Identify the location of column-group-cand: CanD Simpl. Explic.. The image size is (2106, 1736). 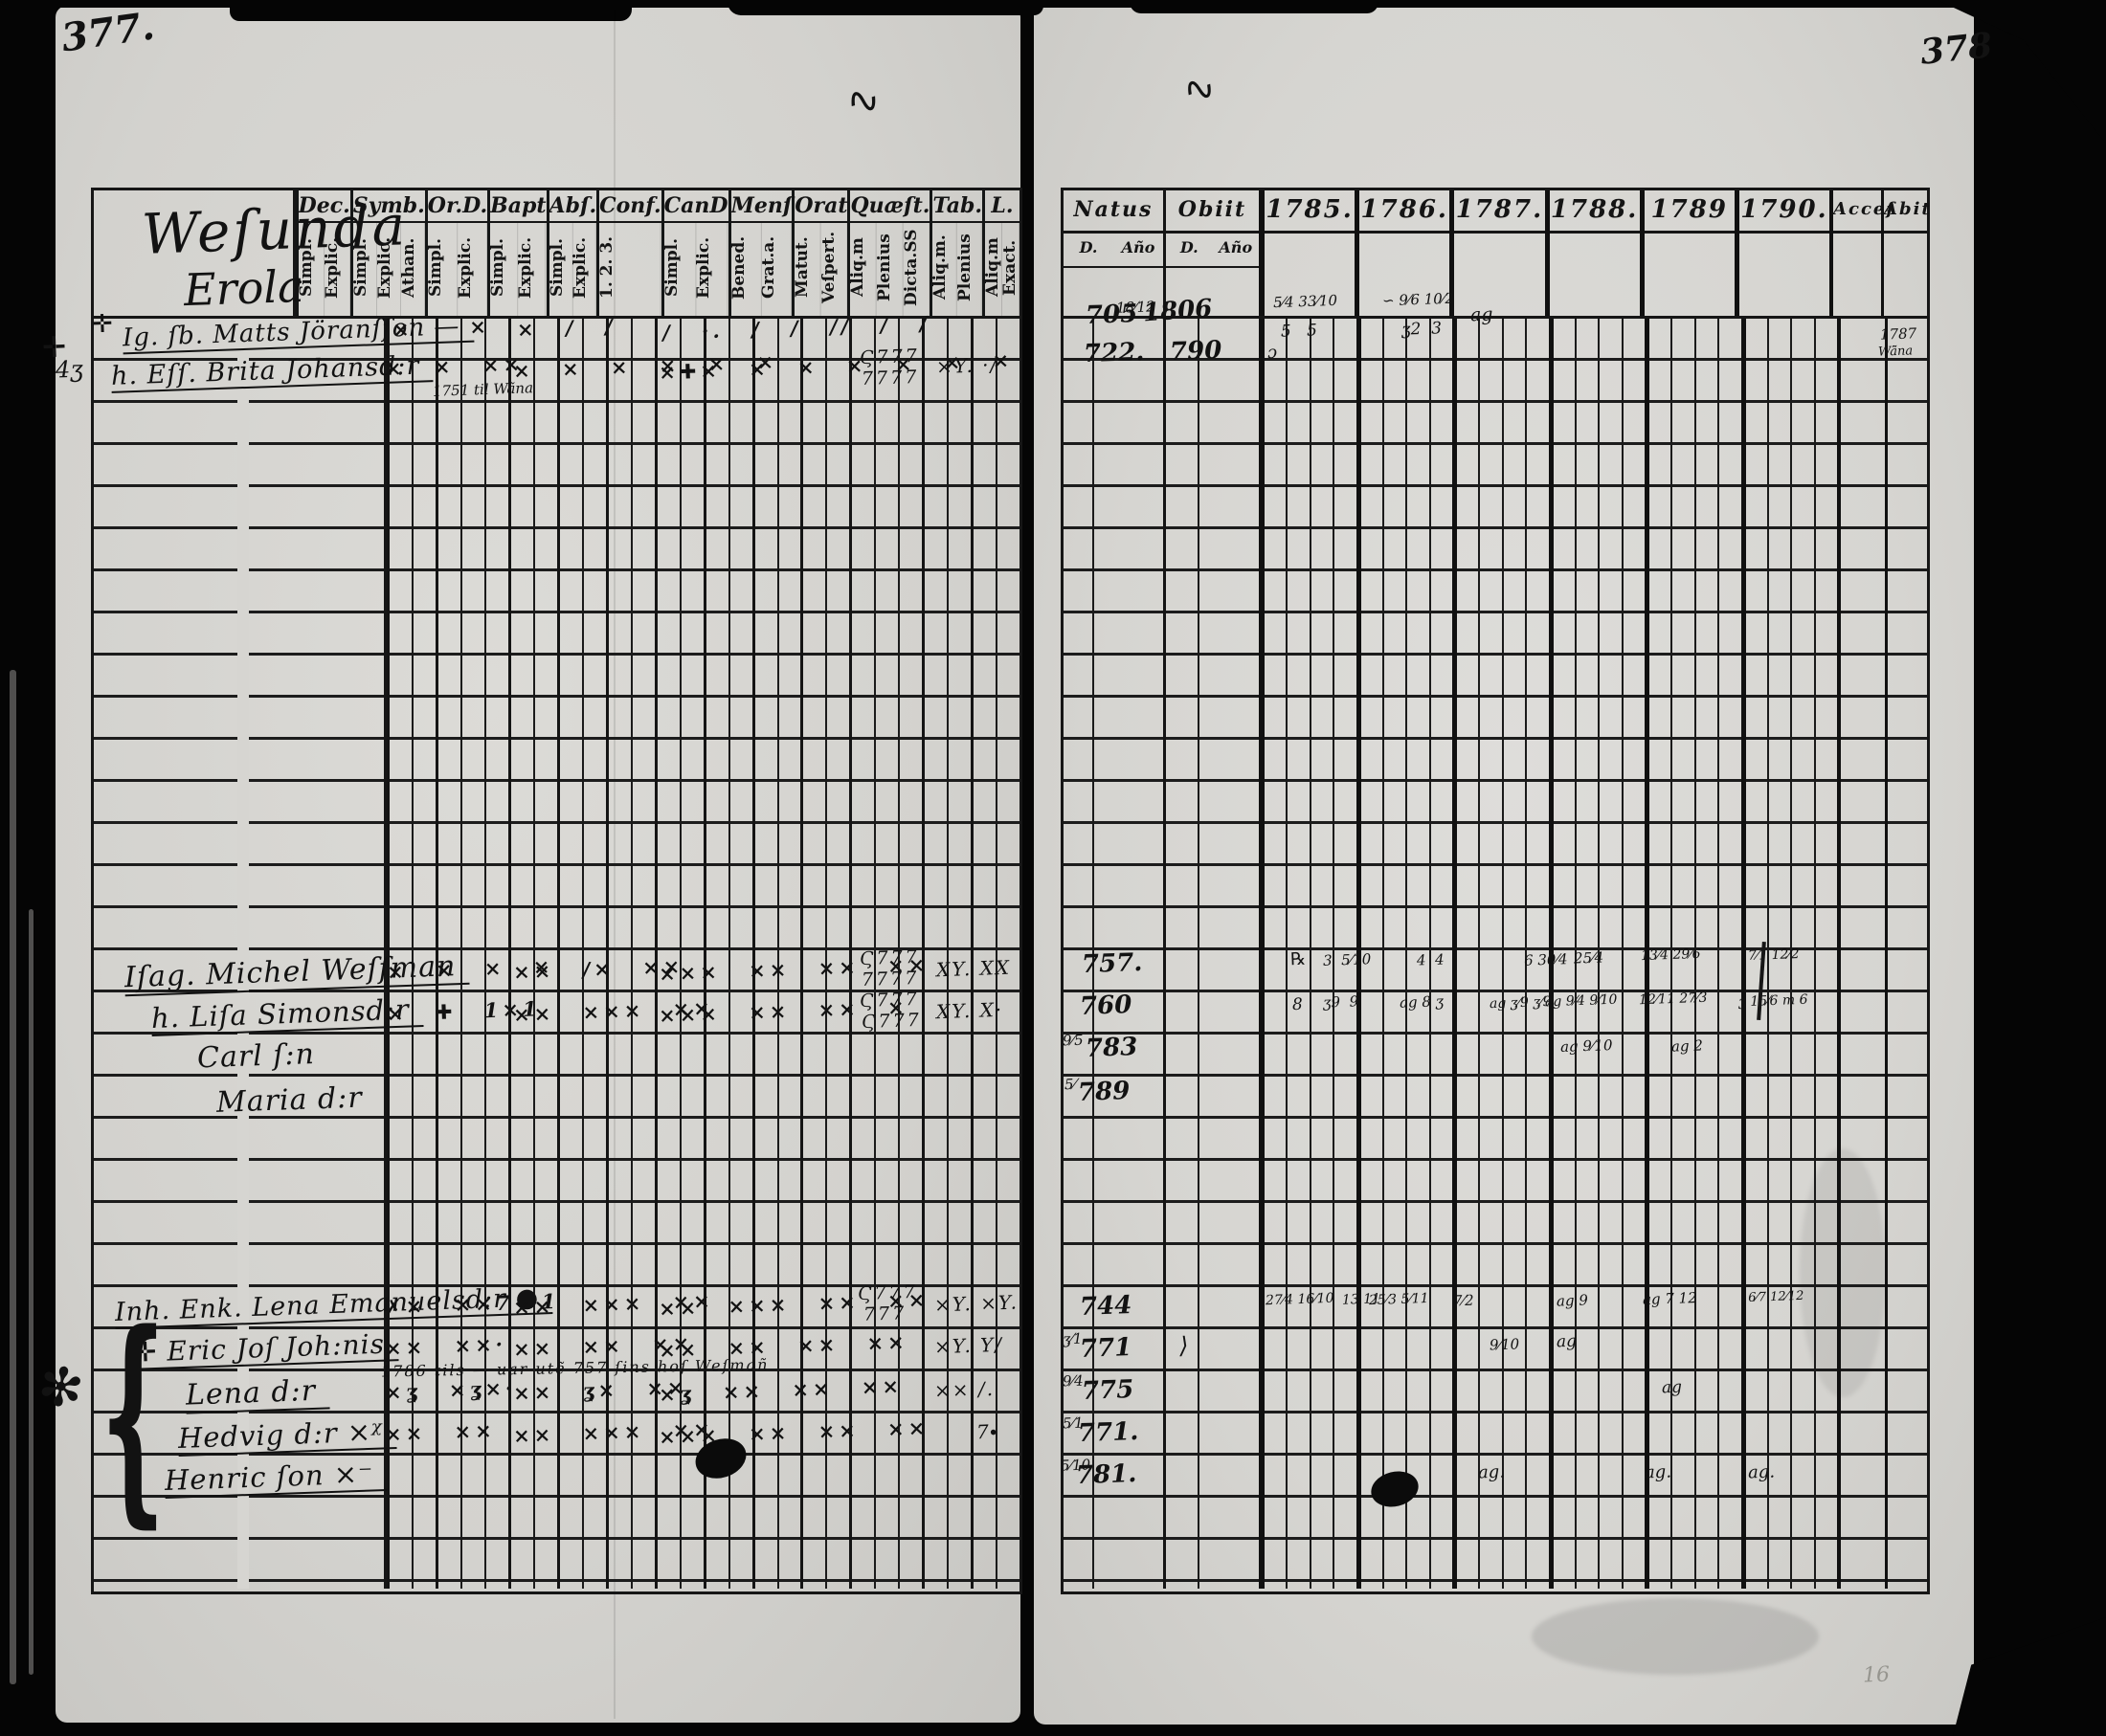
(694, 253).